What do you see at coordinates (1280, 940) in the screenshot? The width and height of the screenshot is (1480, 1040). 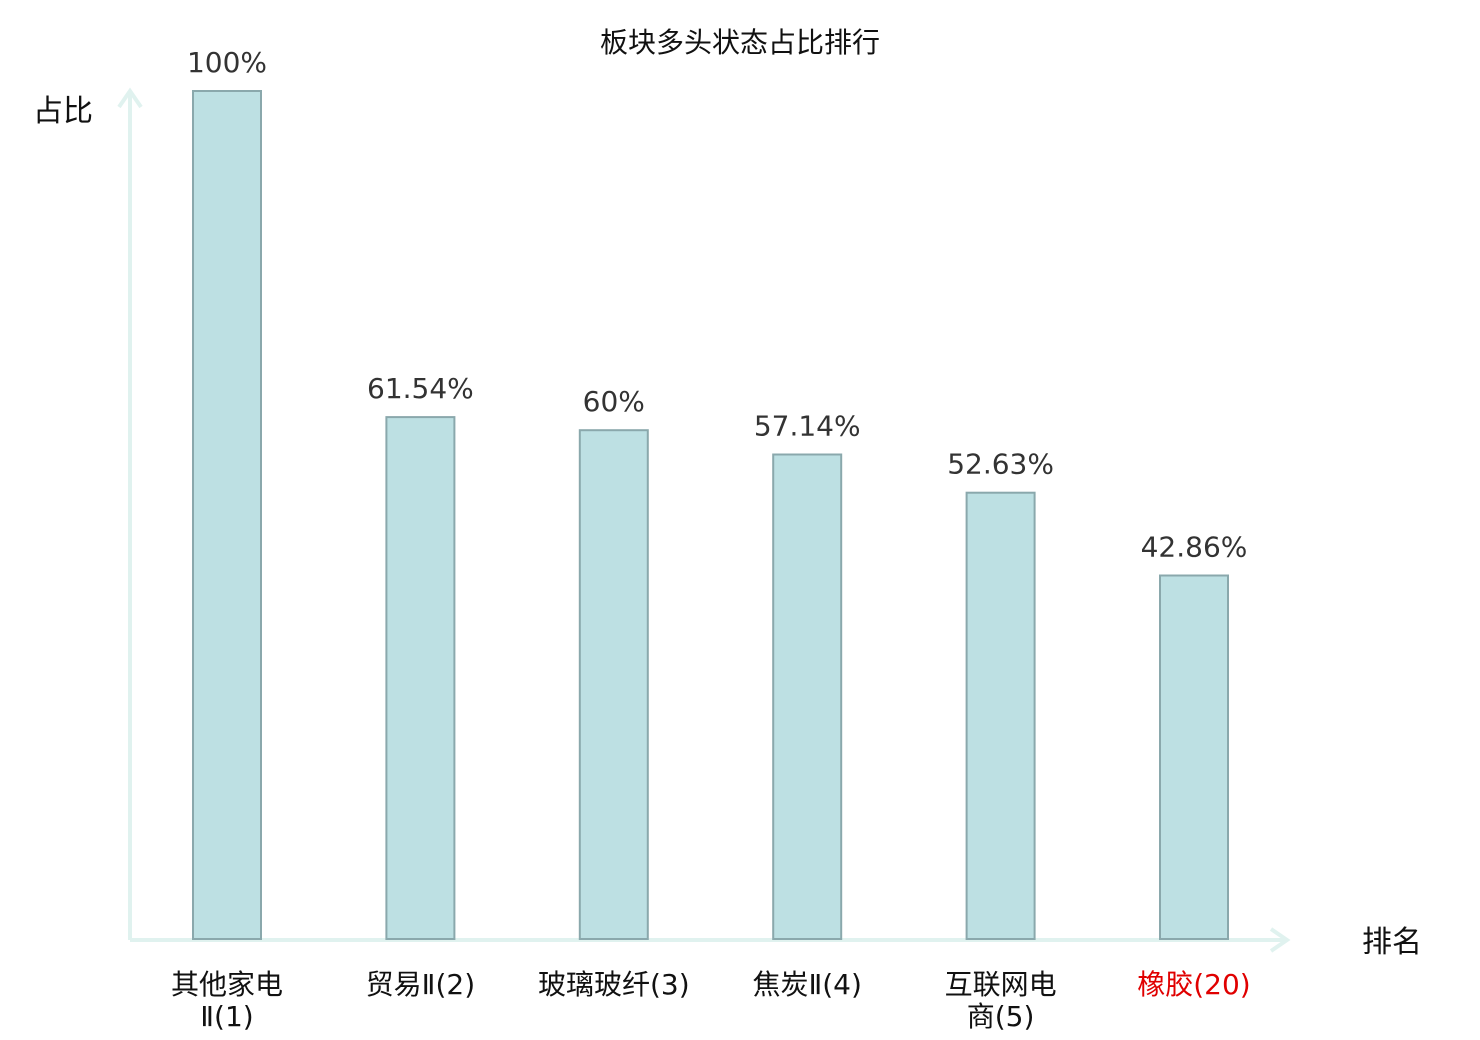 I see `x-axis-arrow` at bounding box center [1280, 940].